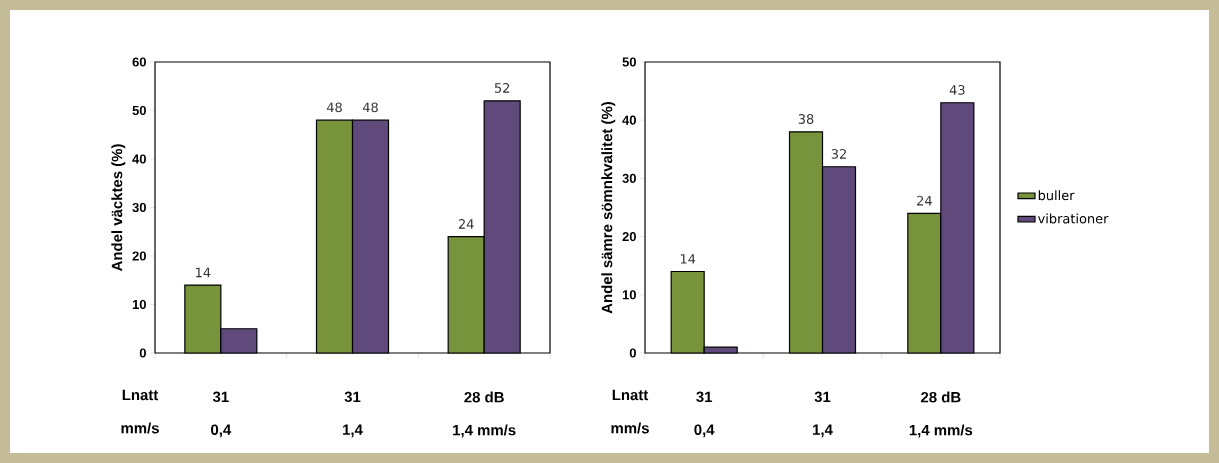 The width and height of the screenshot is (1219, 463). I want to click on legend-label: buller, so click(1056, 195).